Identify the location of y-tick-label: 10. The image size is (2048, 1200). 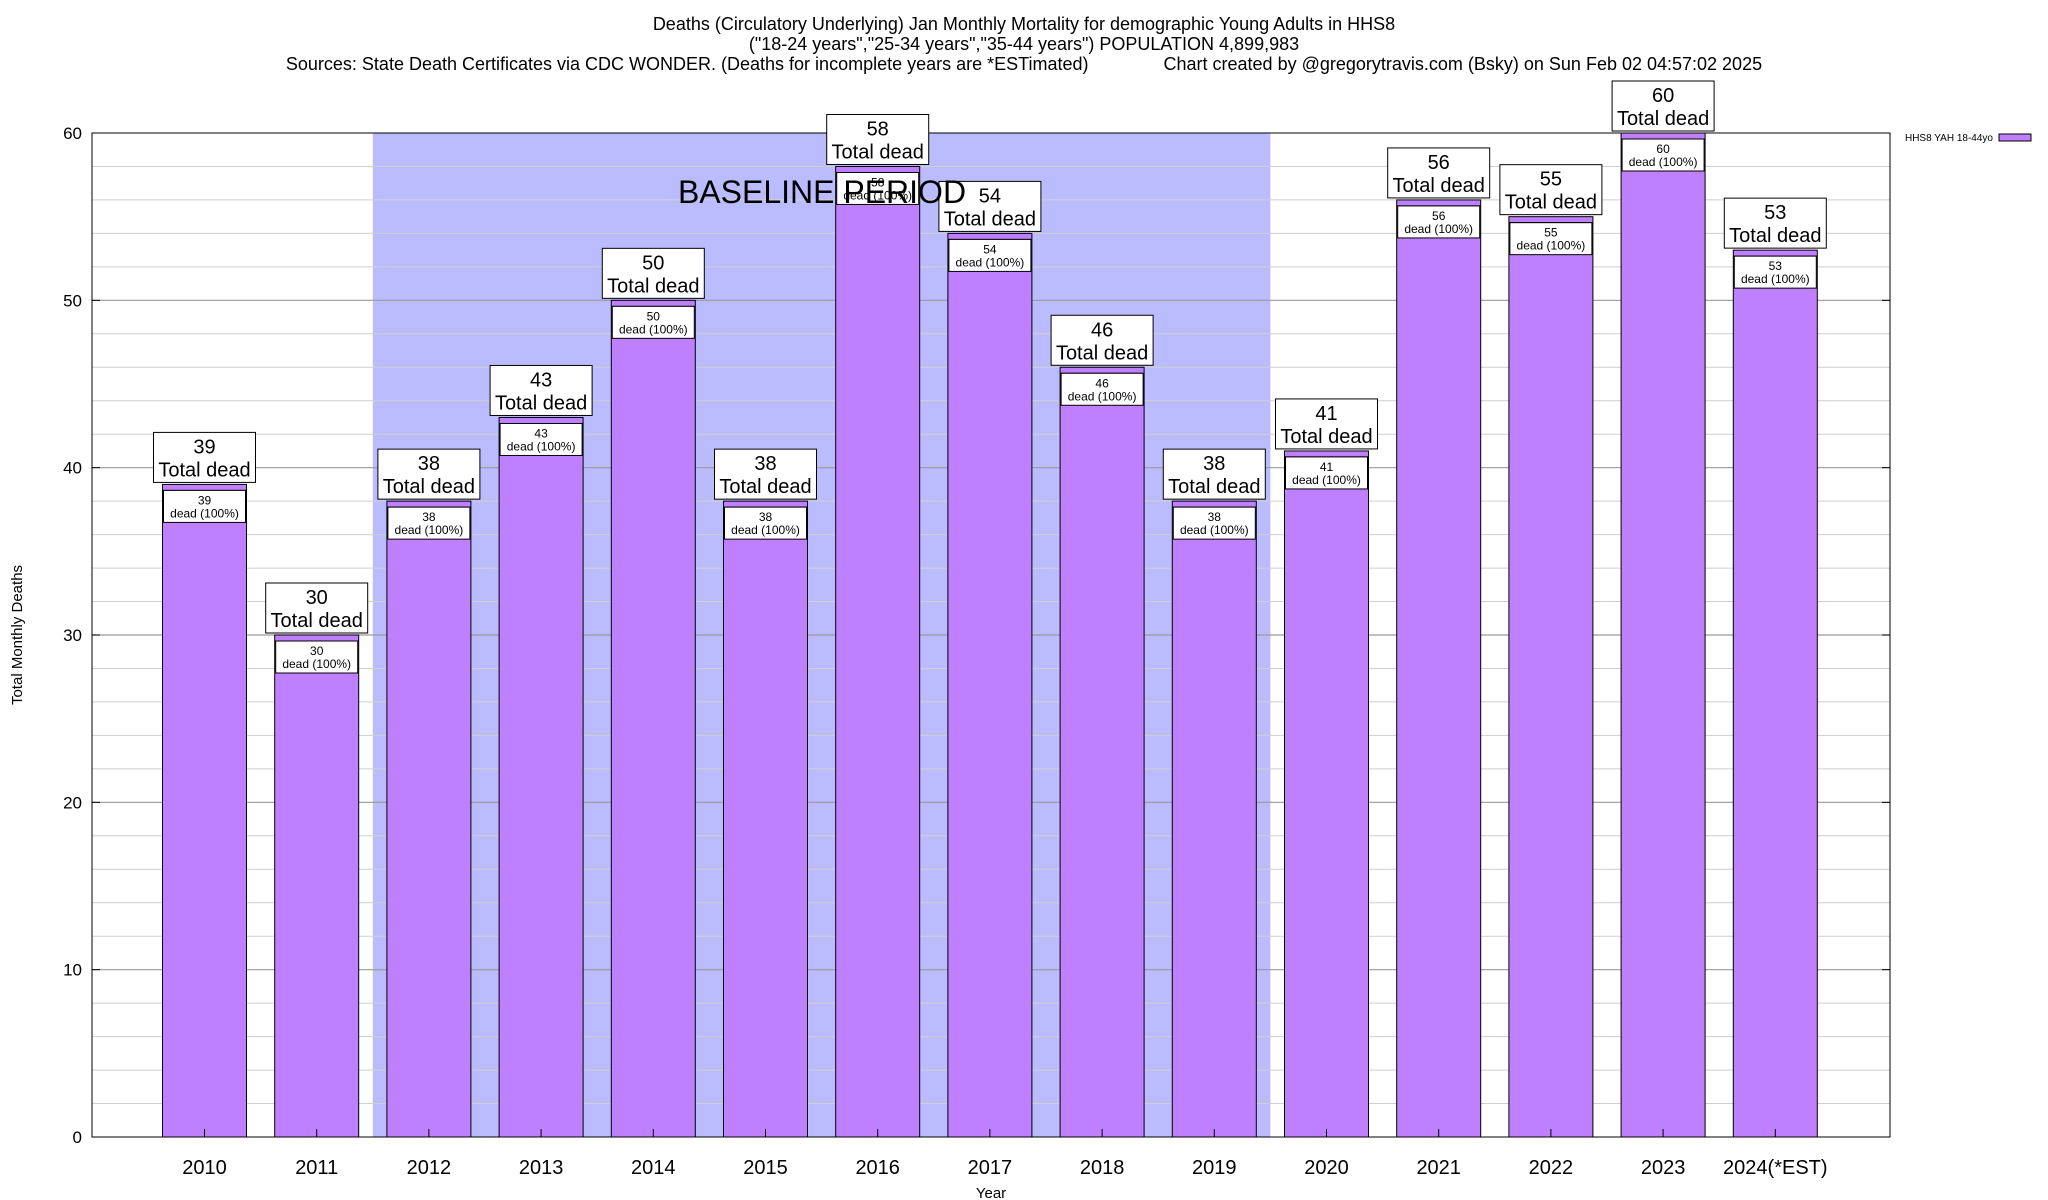
(72, 970).